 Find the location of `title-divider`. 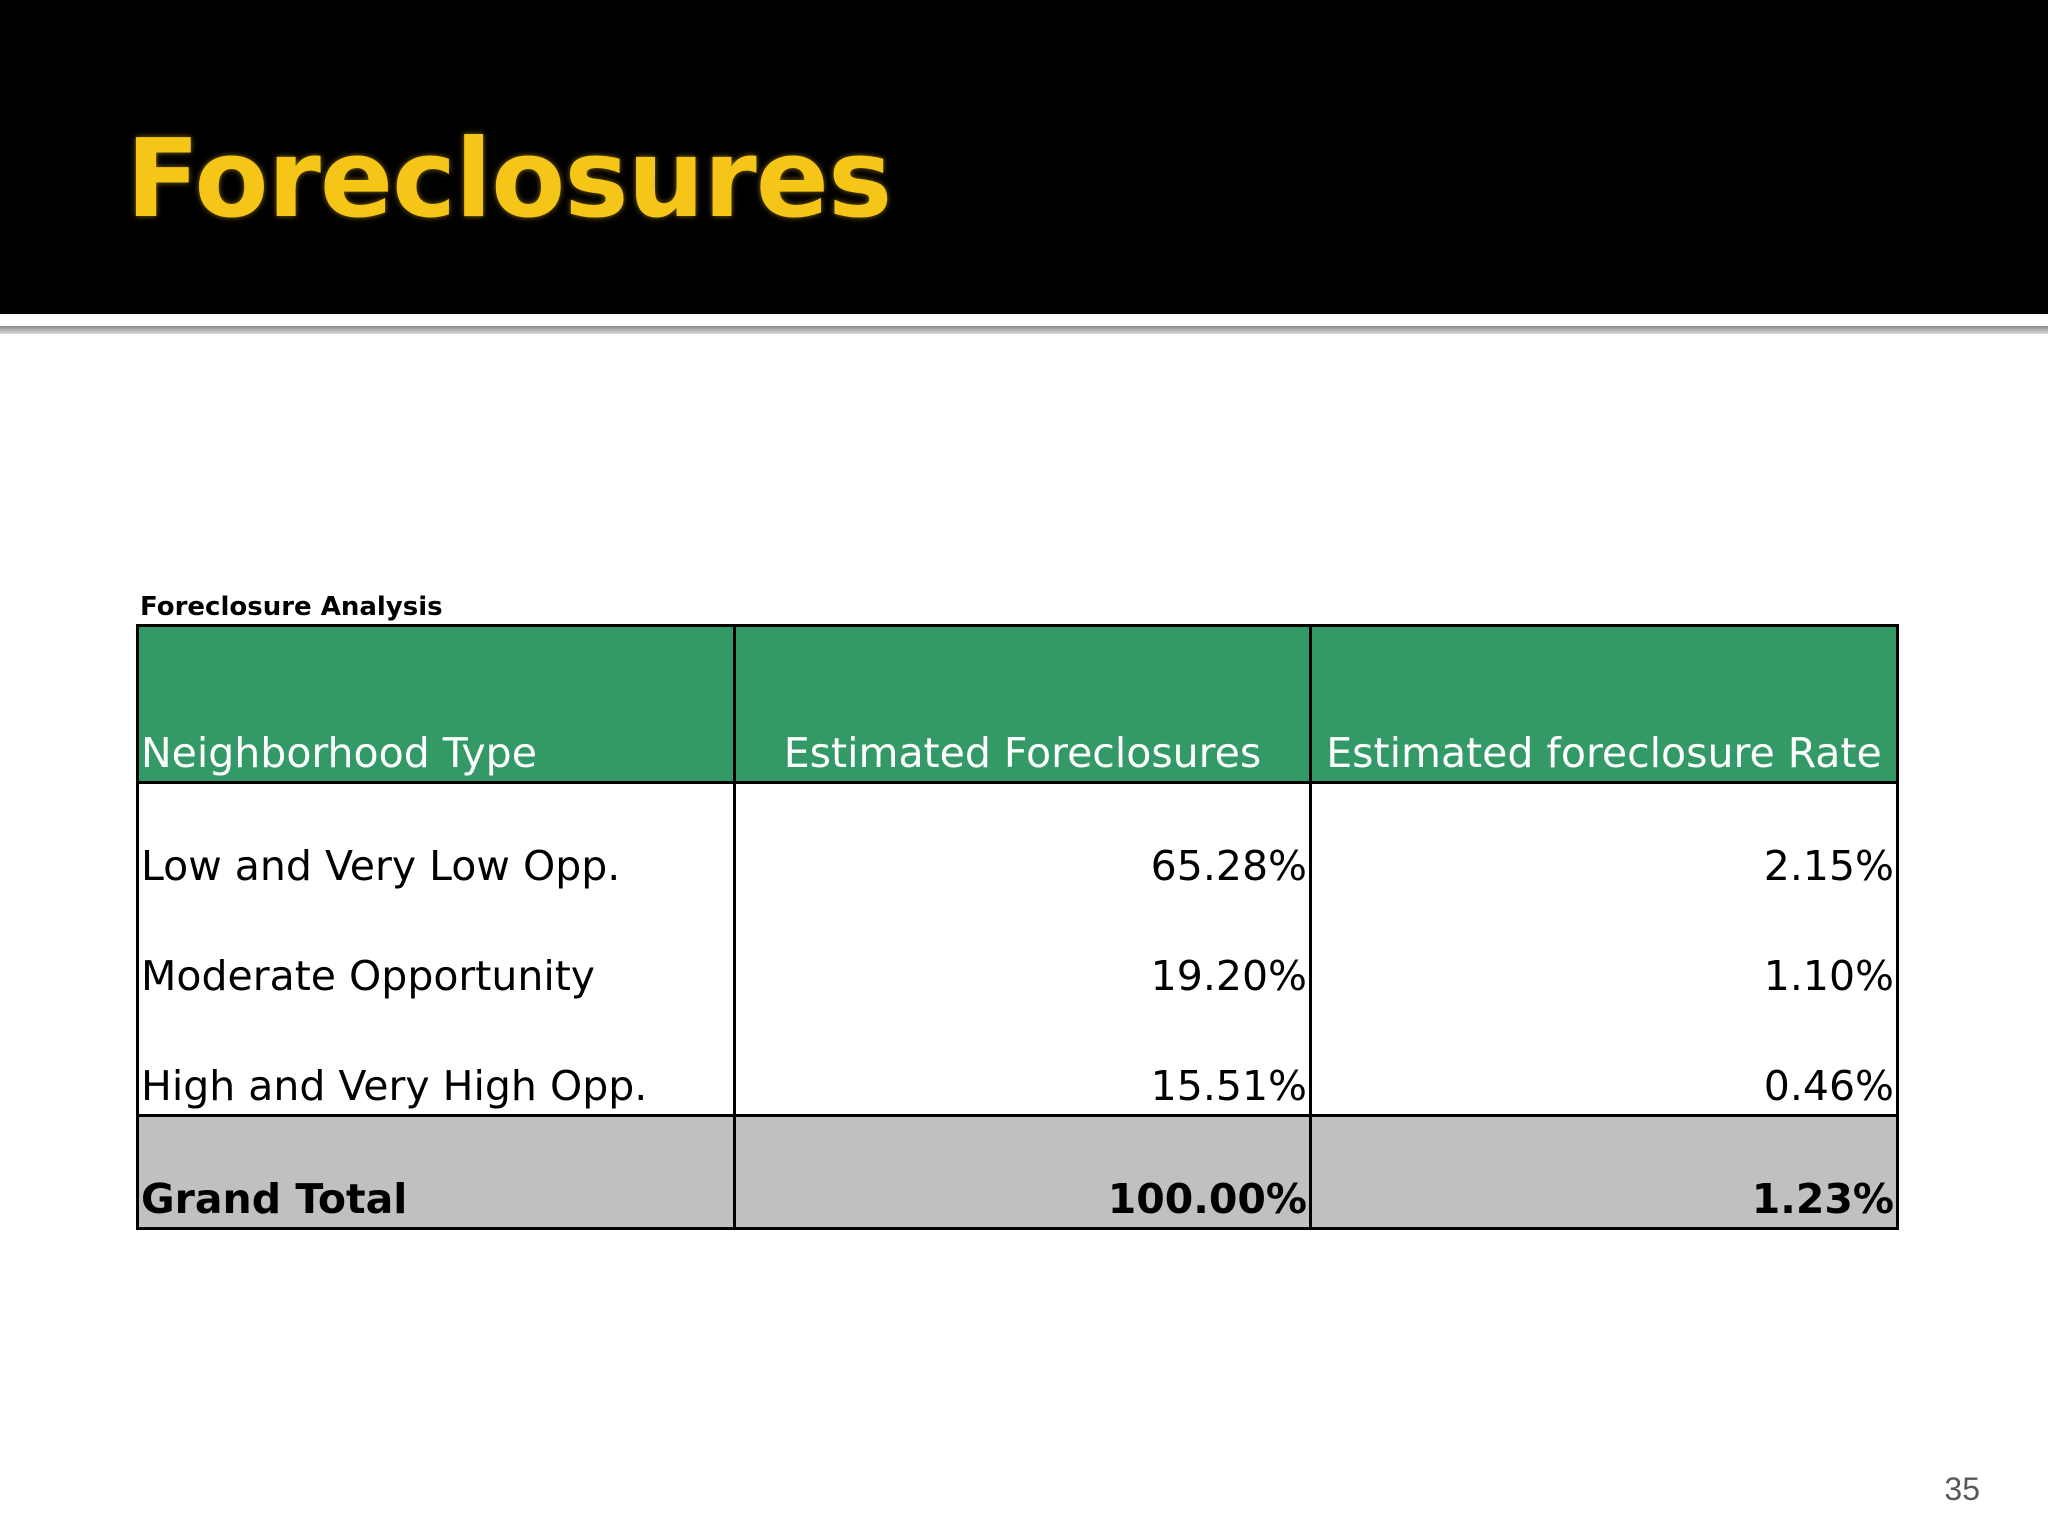

title-divider is located at coordinates (1024, 330).